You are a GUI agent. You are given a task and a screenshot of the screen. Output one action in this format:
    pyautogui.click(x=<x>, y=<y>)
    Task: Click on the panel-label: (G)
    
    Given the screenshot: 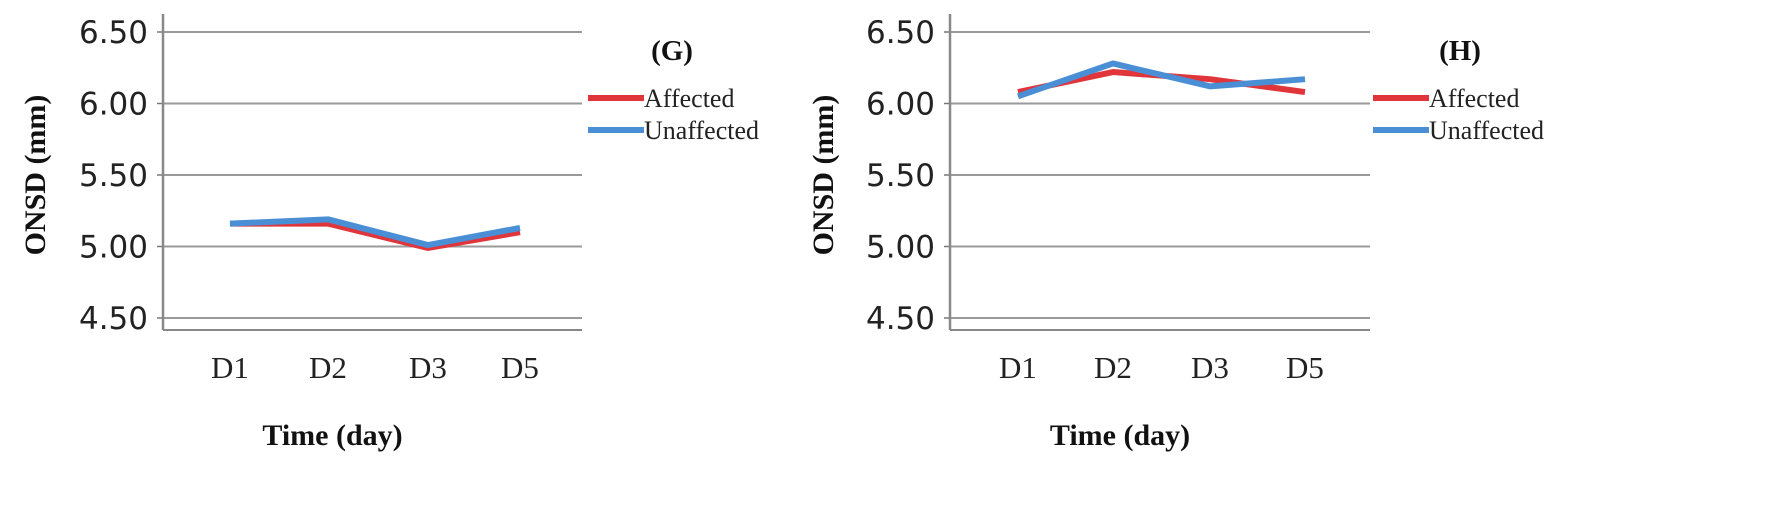 What is the action you would take?
    pyautogui.click(x=672, y=51)
    